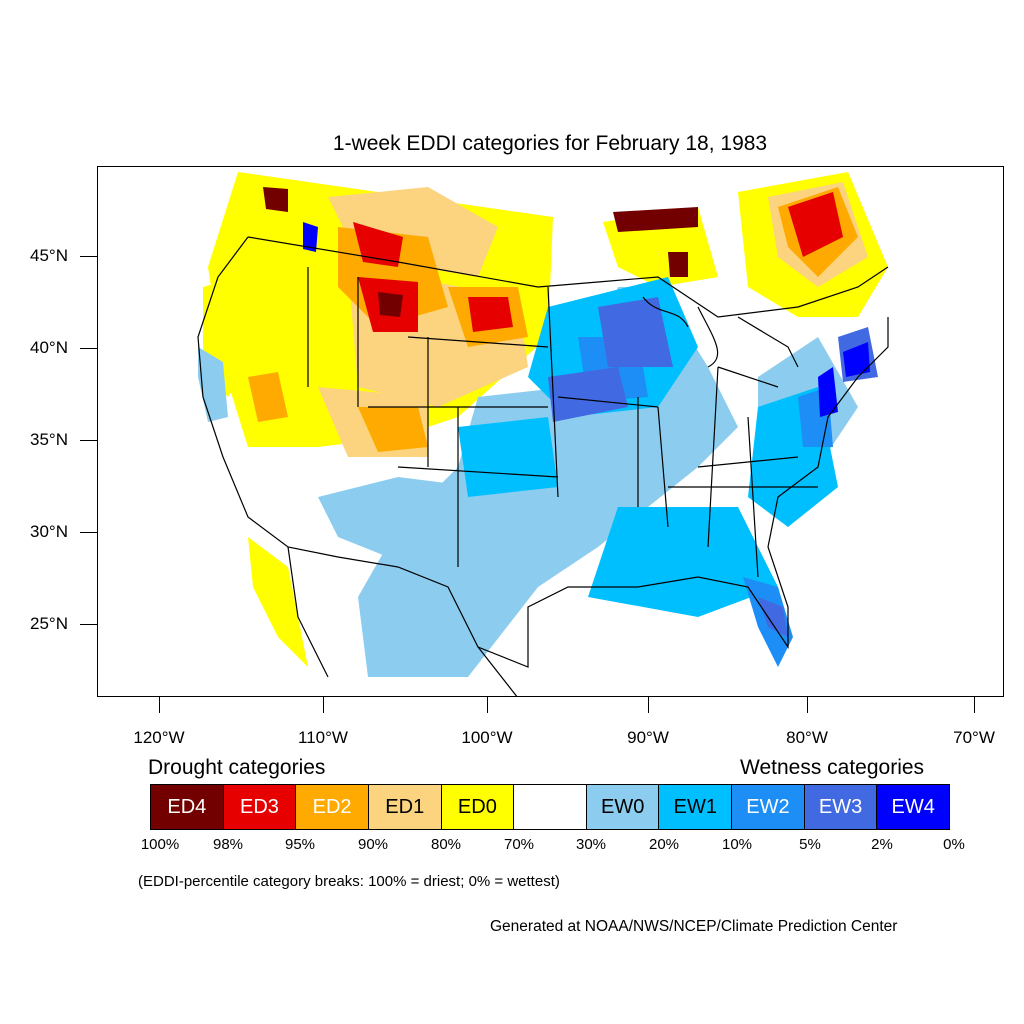 The height and width of the screenshot is (1024, 1024). I want to click on region-ed4-montana, so click(390, 304).